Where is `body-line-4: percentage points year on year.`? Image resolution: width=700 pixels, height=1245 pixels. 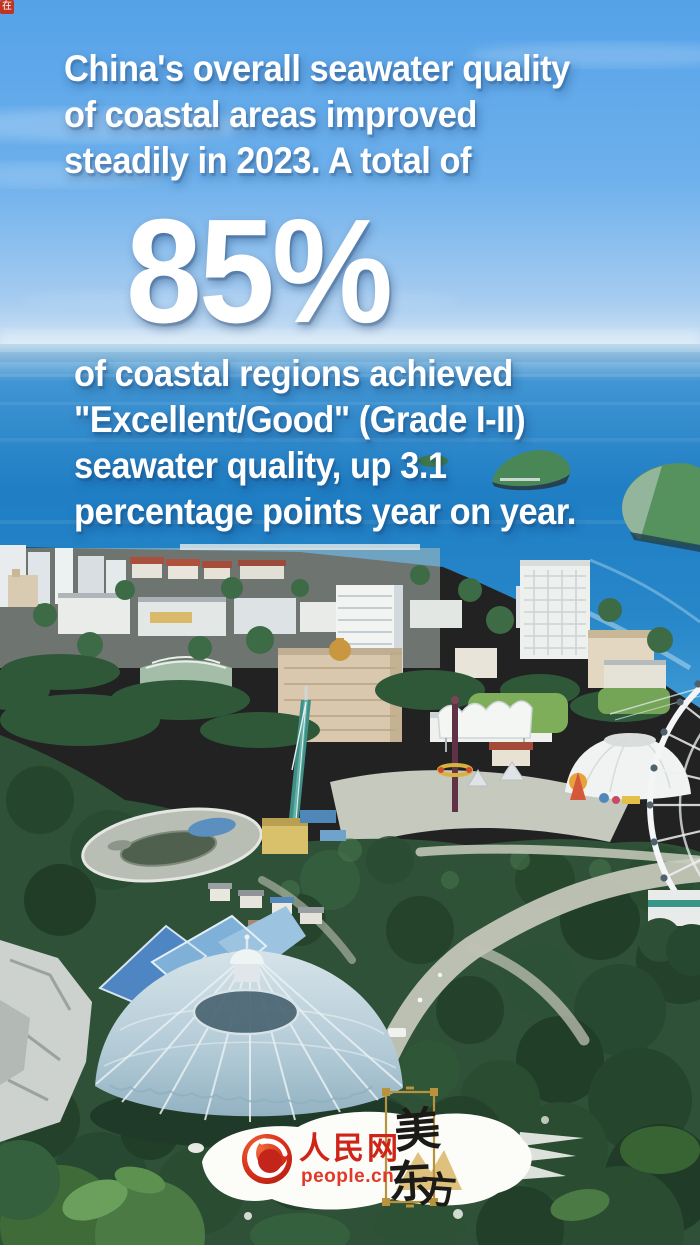 body-line-4: percentage points year on year. is located at coordinates (325, 511).